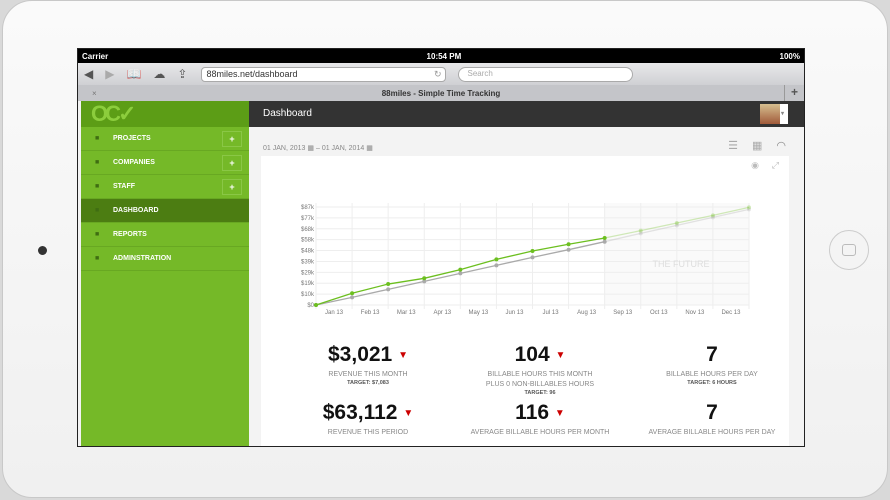 The width and height of the screenshot is (890, 500). Describe the element at coordinates (252, 74) in the screenshot. I see `url-text: 88miles.net/dashboard` at that location.